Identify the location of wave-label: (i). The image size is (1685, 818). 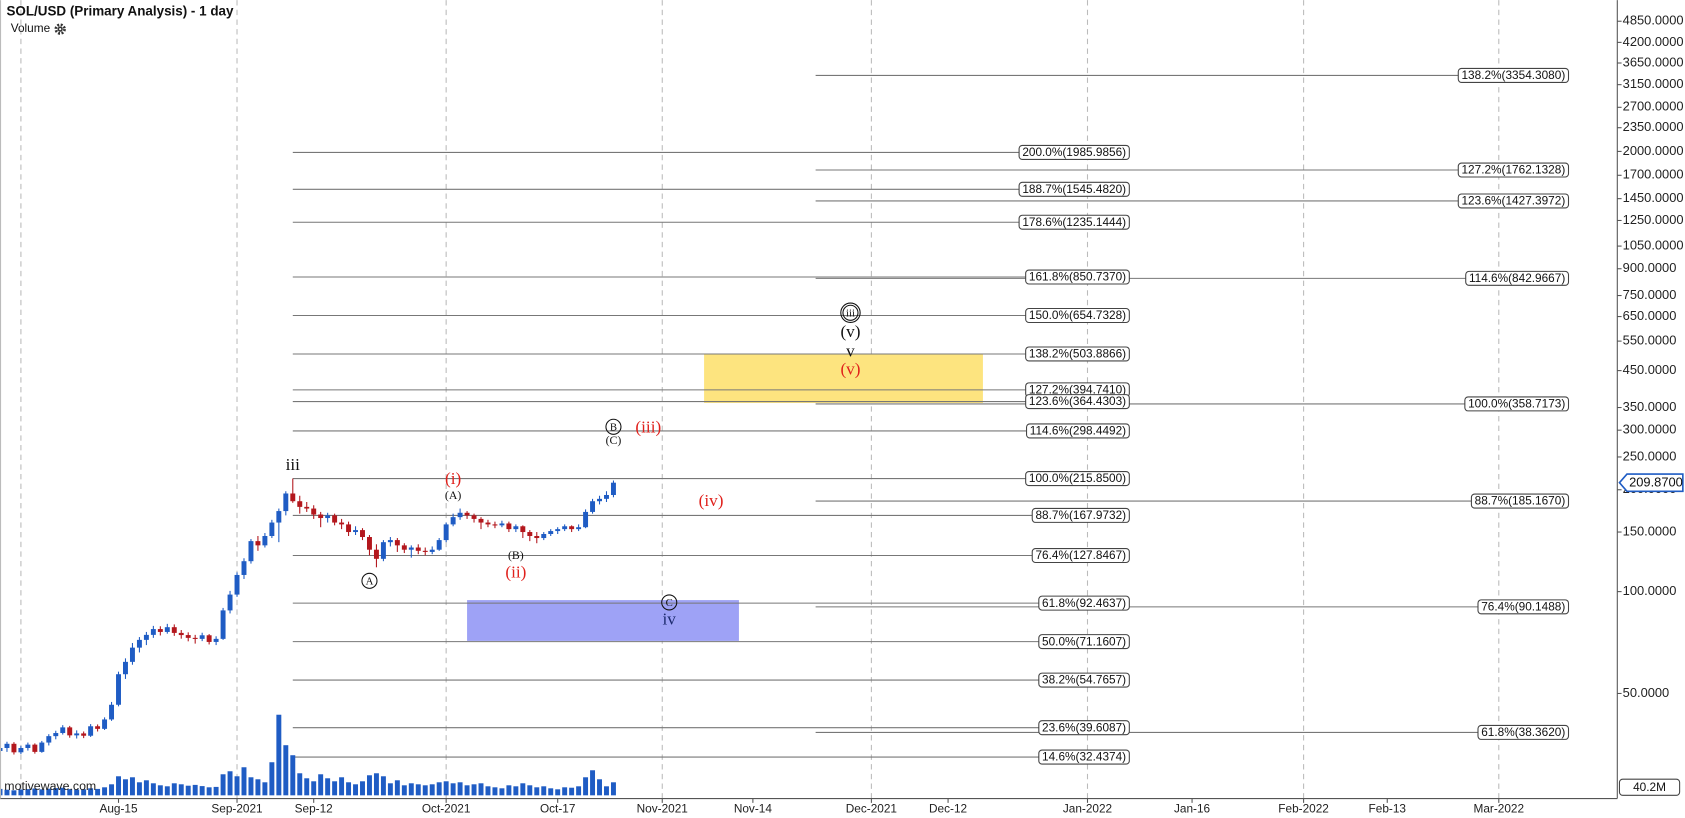
(453, 478).